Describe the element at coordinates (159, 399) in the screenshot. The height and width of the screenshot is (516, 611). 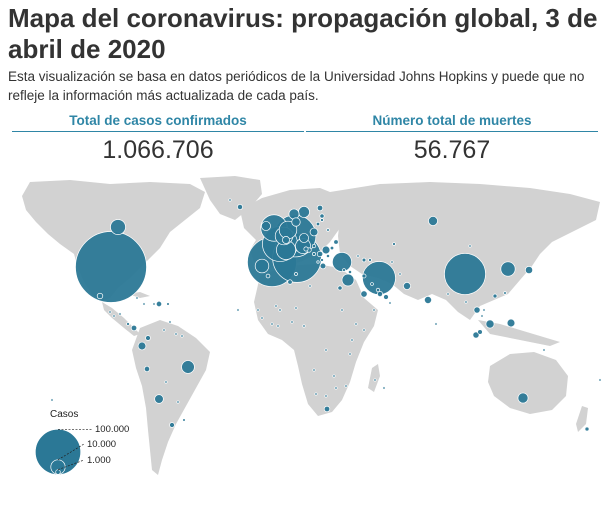
I see `bubble-chile` at that location.